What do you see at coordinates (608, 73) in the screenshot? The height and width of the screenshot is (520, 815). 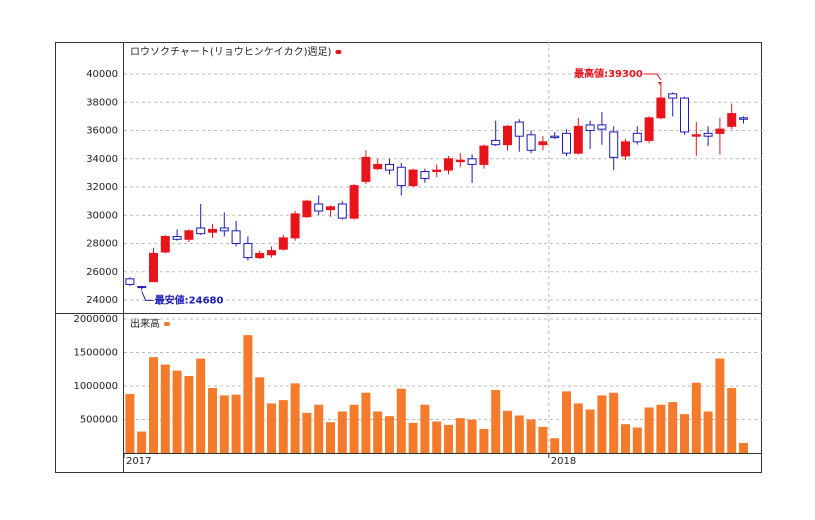 I see `annotation: 最高値:39300` at bounding box center [608, 73].